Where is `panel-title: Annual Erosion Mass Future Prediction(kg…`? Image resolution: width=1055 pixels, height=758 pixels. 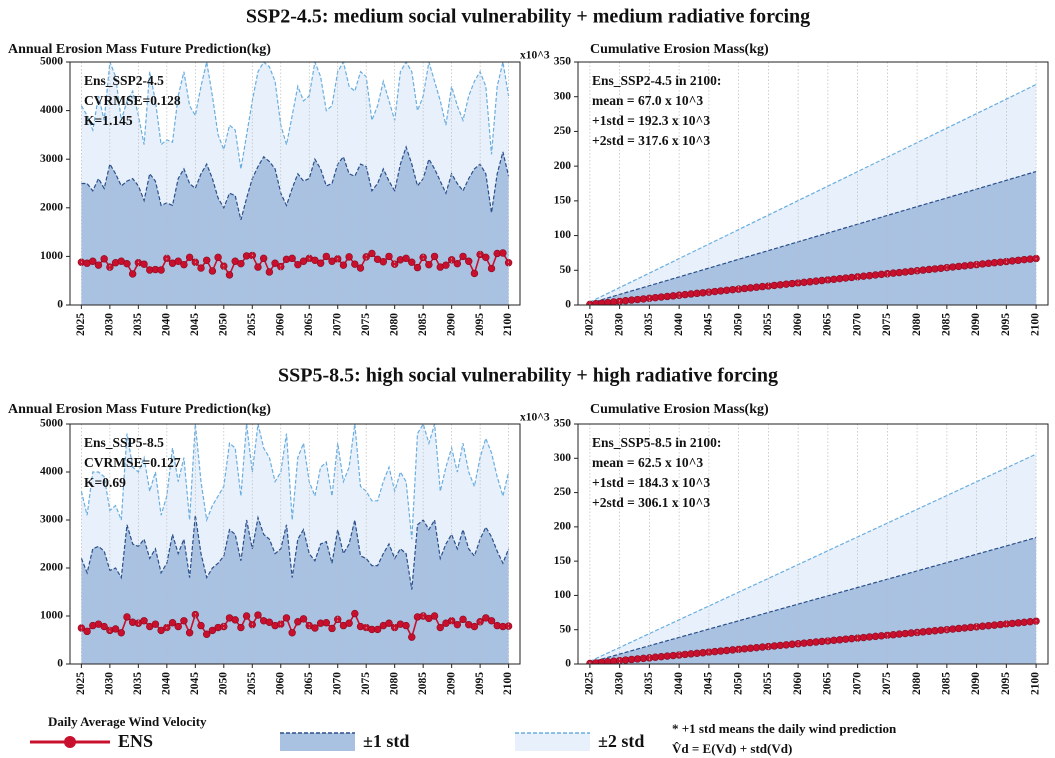
panel-title: Annual Erosion Mass Future Prediction(kg… is located at coordinates (139, 409).